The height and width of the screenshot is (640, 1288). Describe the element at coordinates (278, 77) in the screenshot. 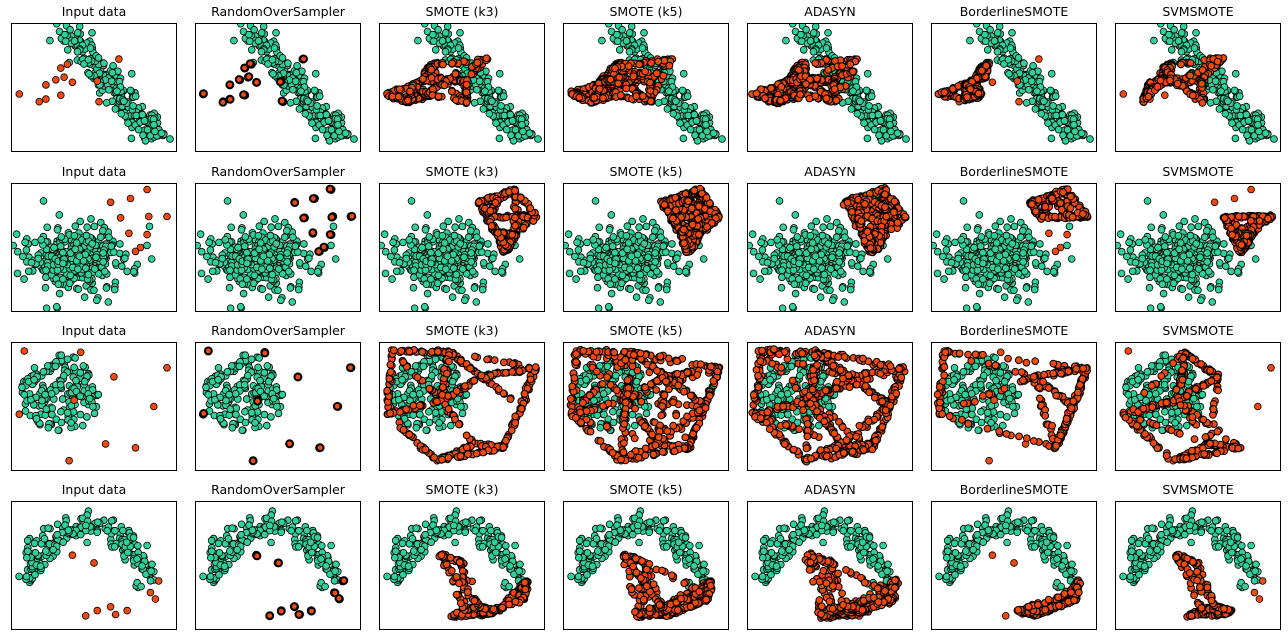

I see `subplot-r1-c2: RandomOverSampler` at that location.